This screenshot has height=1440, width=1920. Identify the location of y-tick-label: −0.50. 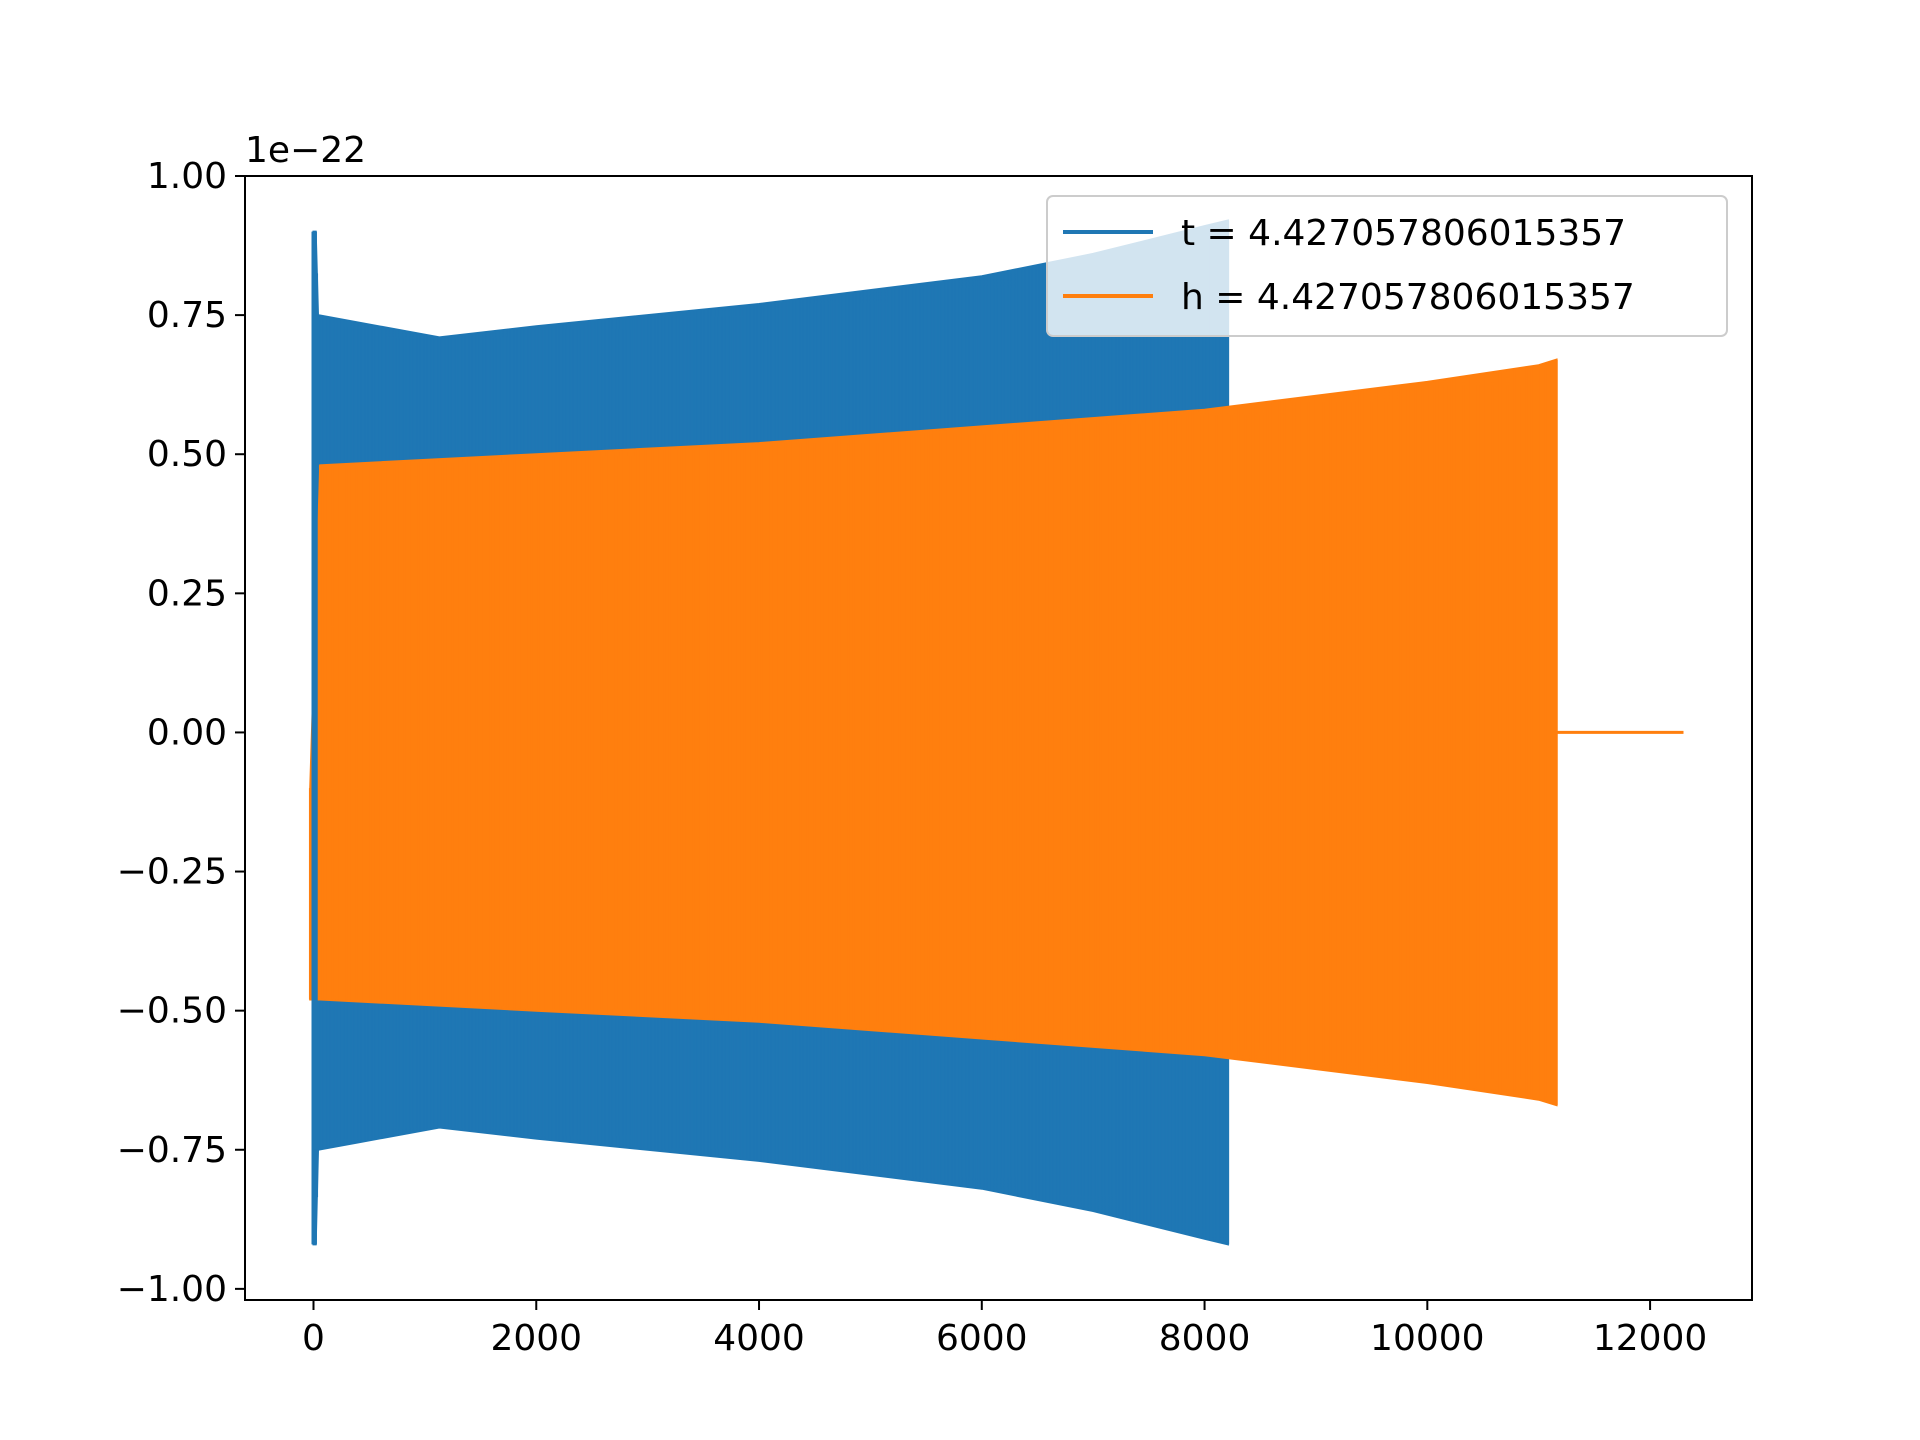
(172, 1011).